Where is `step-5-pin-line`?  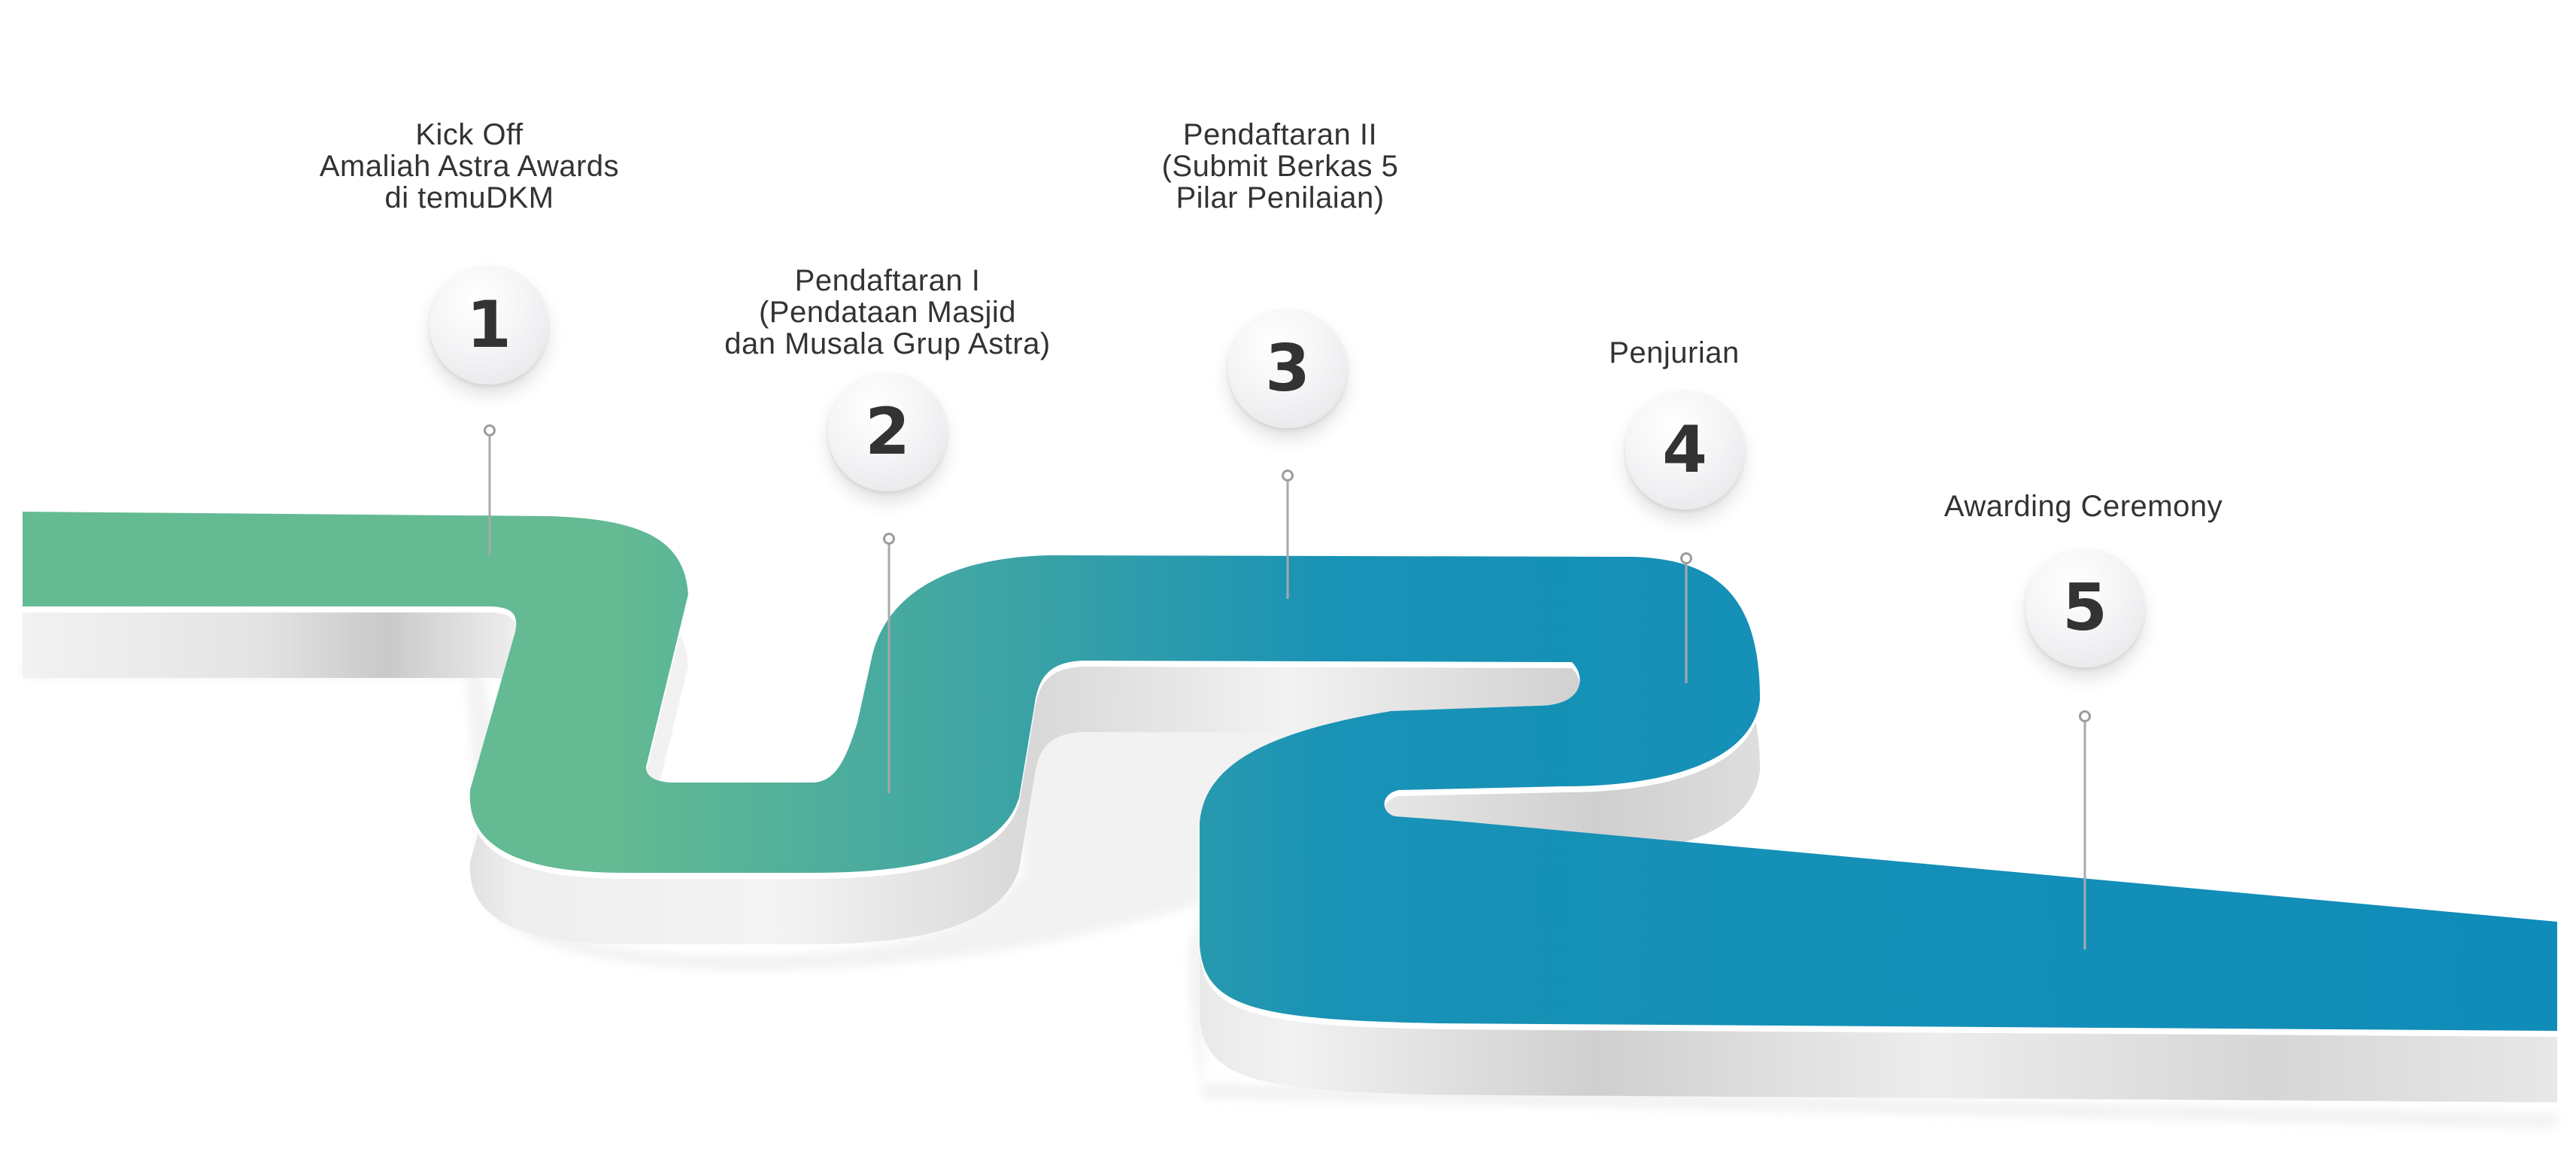 step-5-pin-line is located at coordinates (2084, 836).